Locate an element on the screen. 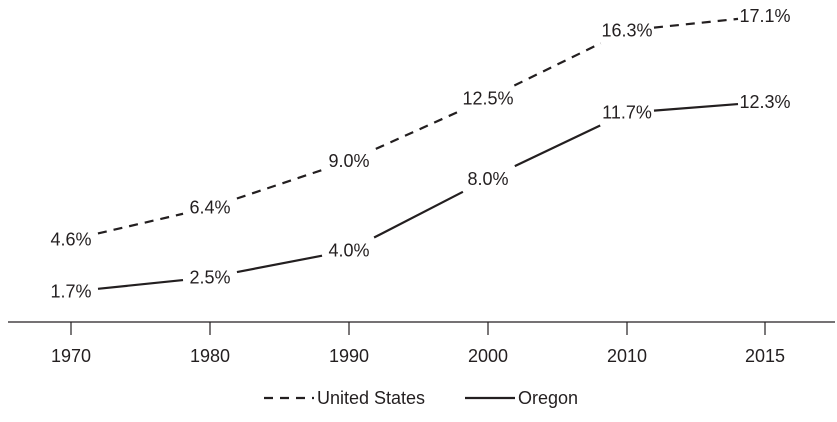  united-states-data-label: 16.3% is located at coordinates (626, 30).